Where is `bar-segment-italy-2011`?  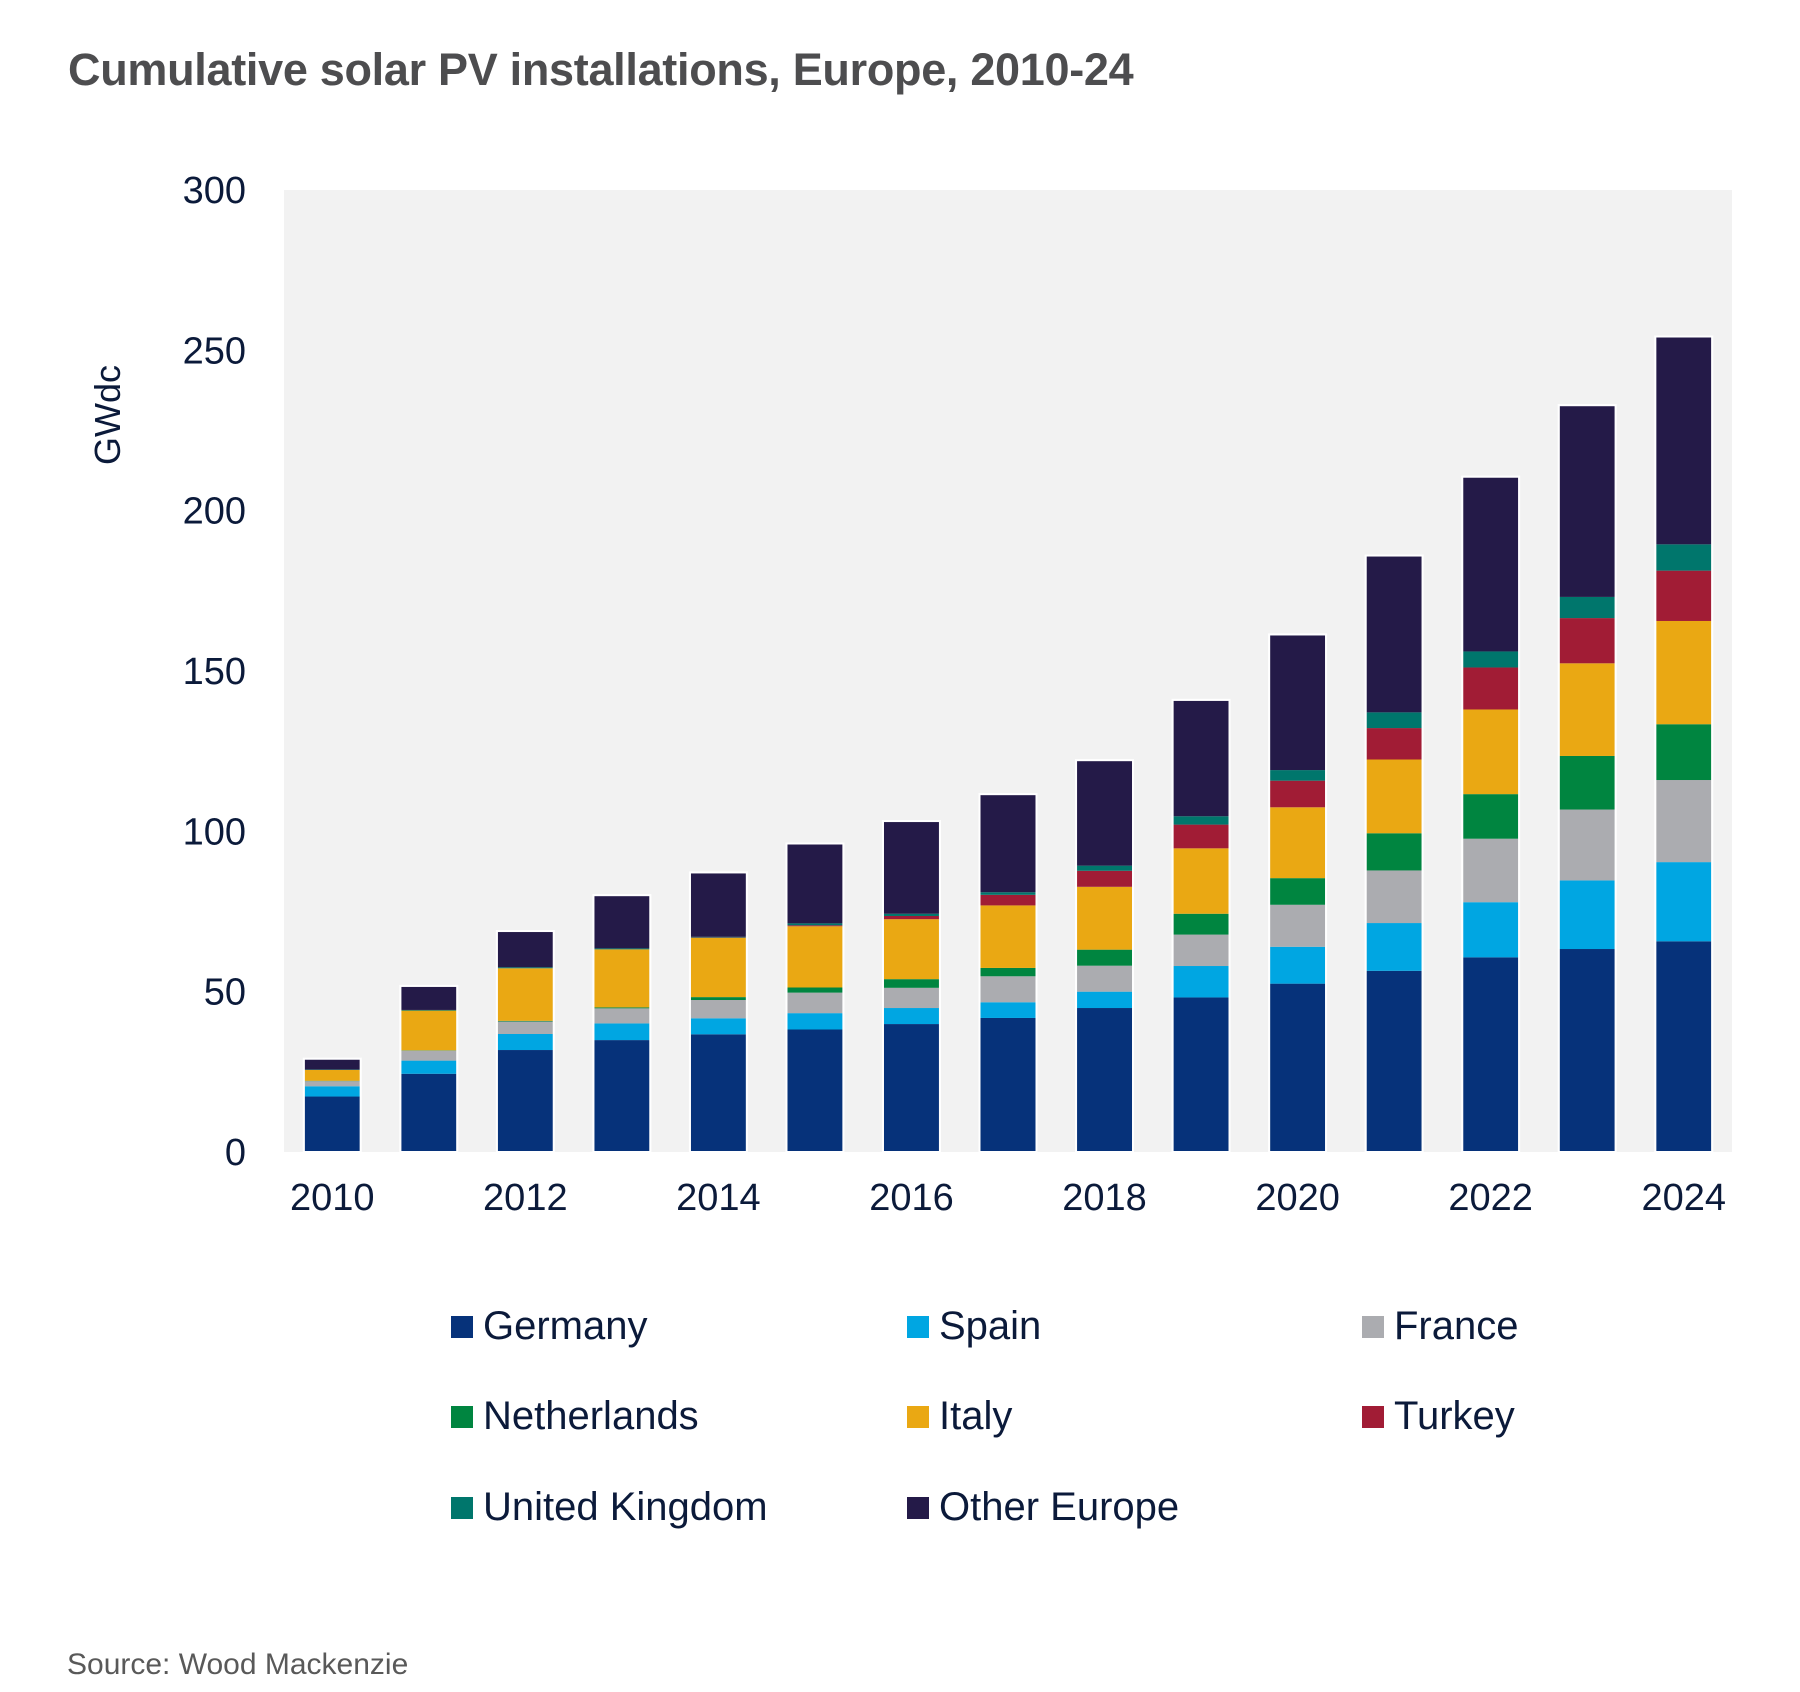
bar-segment-italy-2011 is located at coordinates (429, 1030).